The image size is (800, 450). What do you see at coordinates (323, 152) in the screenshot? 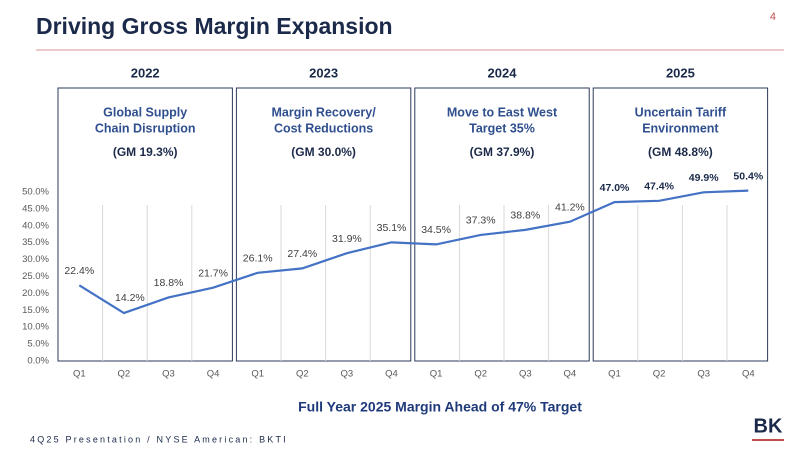
I see `panel-gm: (GM 30.0%)` at bounding box center [323, 152].